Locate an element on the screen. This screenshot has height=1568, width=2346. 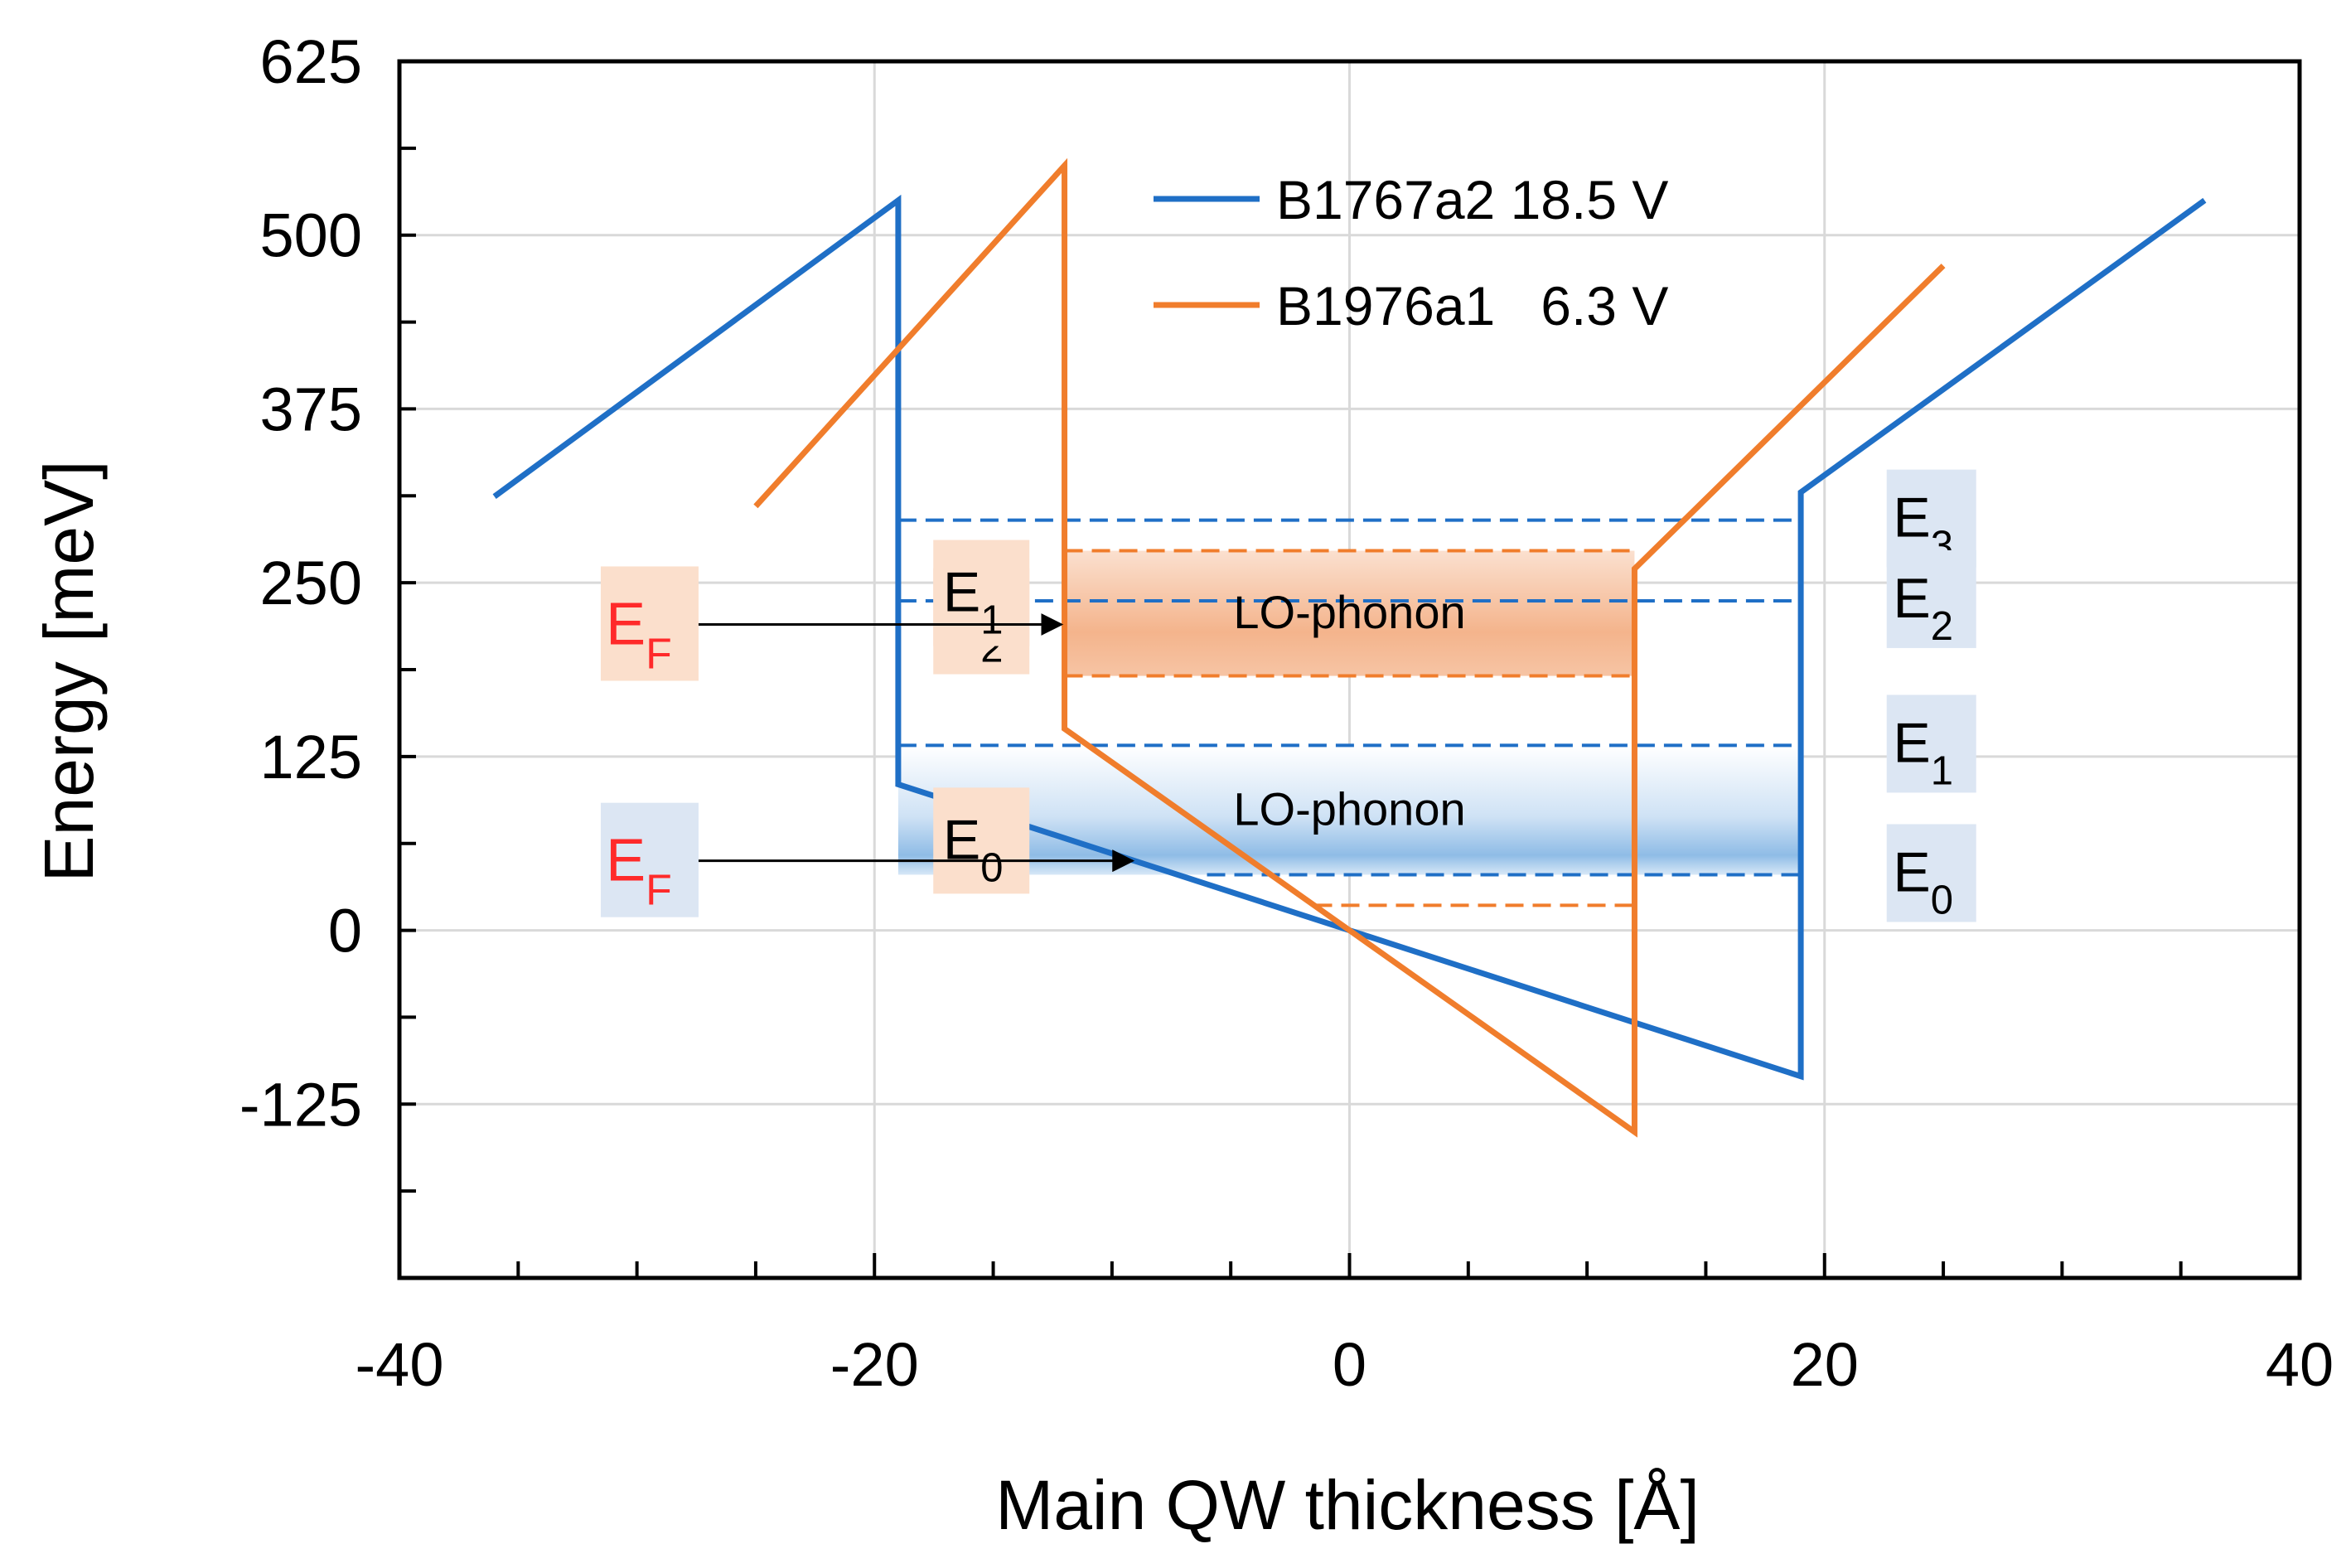
legend: B1767a2 18.5 V B1976a1 6.3 V is located at coordinates (1411, 252).